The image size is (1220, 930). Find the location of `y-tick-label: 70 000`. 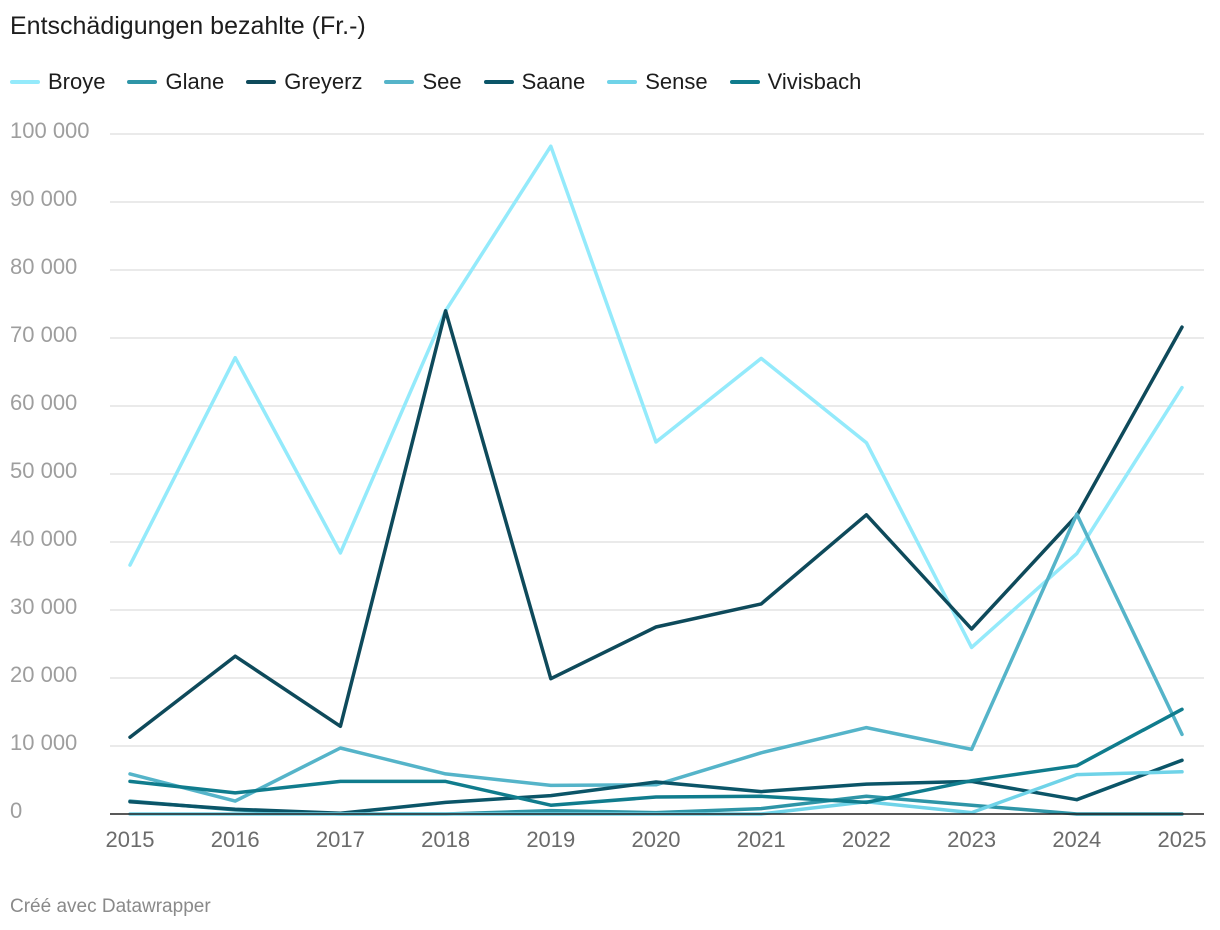

y-tick-label: 70 000 is located at coordinates (43, 334).